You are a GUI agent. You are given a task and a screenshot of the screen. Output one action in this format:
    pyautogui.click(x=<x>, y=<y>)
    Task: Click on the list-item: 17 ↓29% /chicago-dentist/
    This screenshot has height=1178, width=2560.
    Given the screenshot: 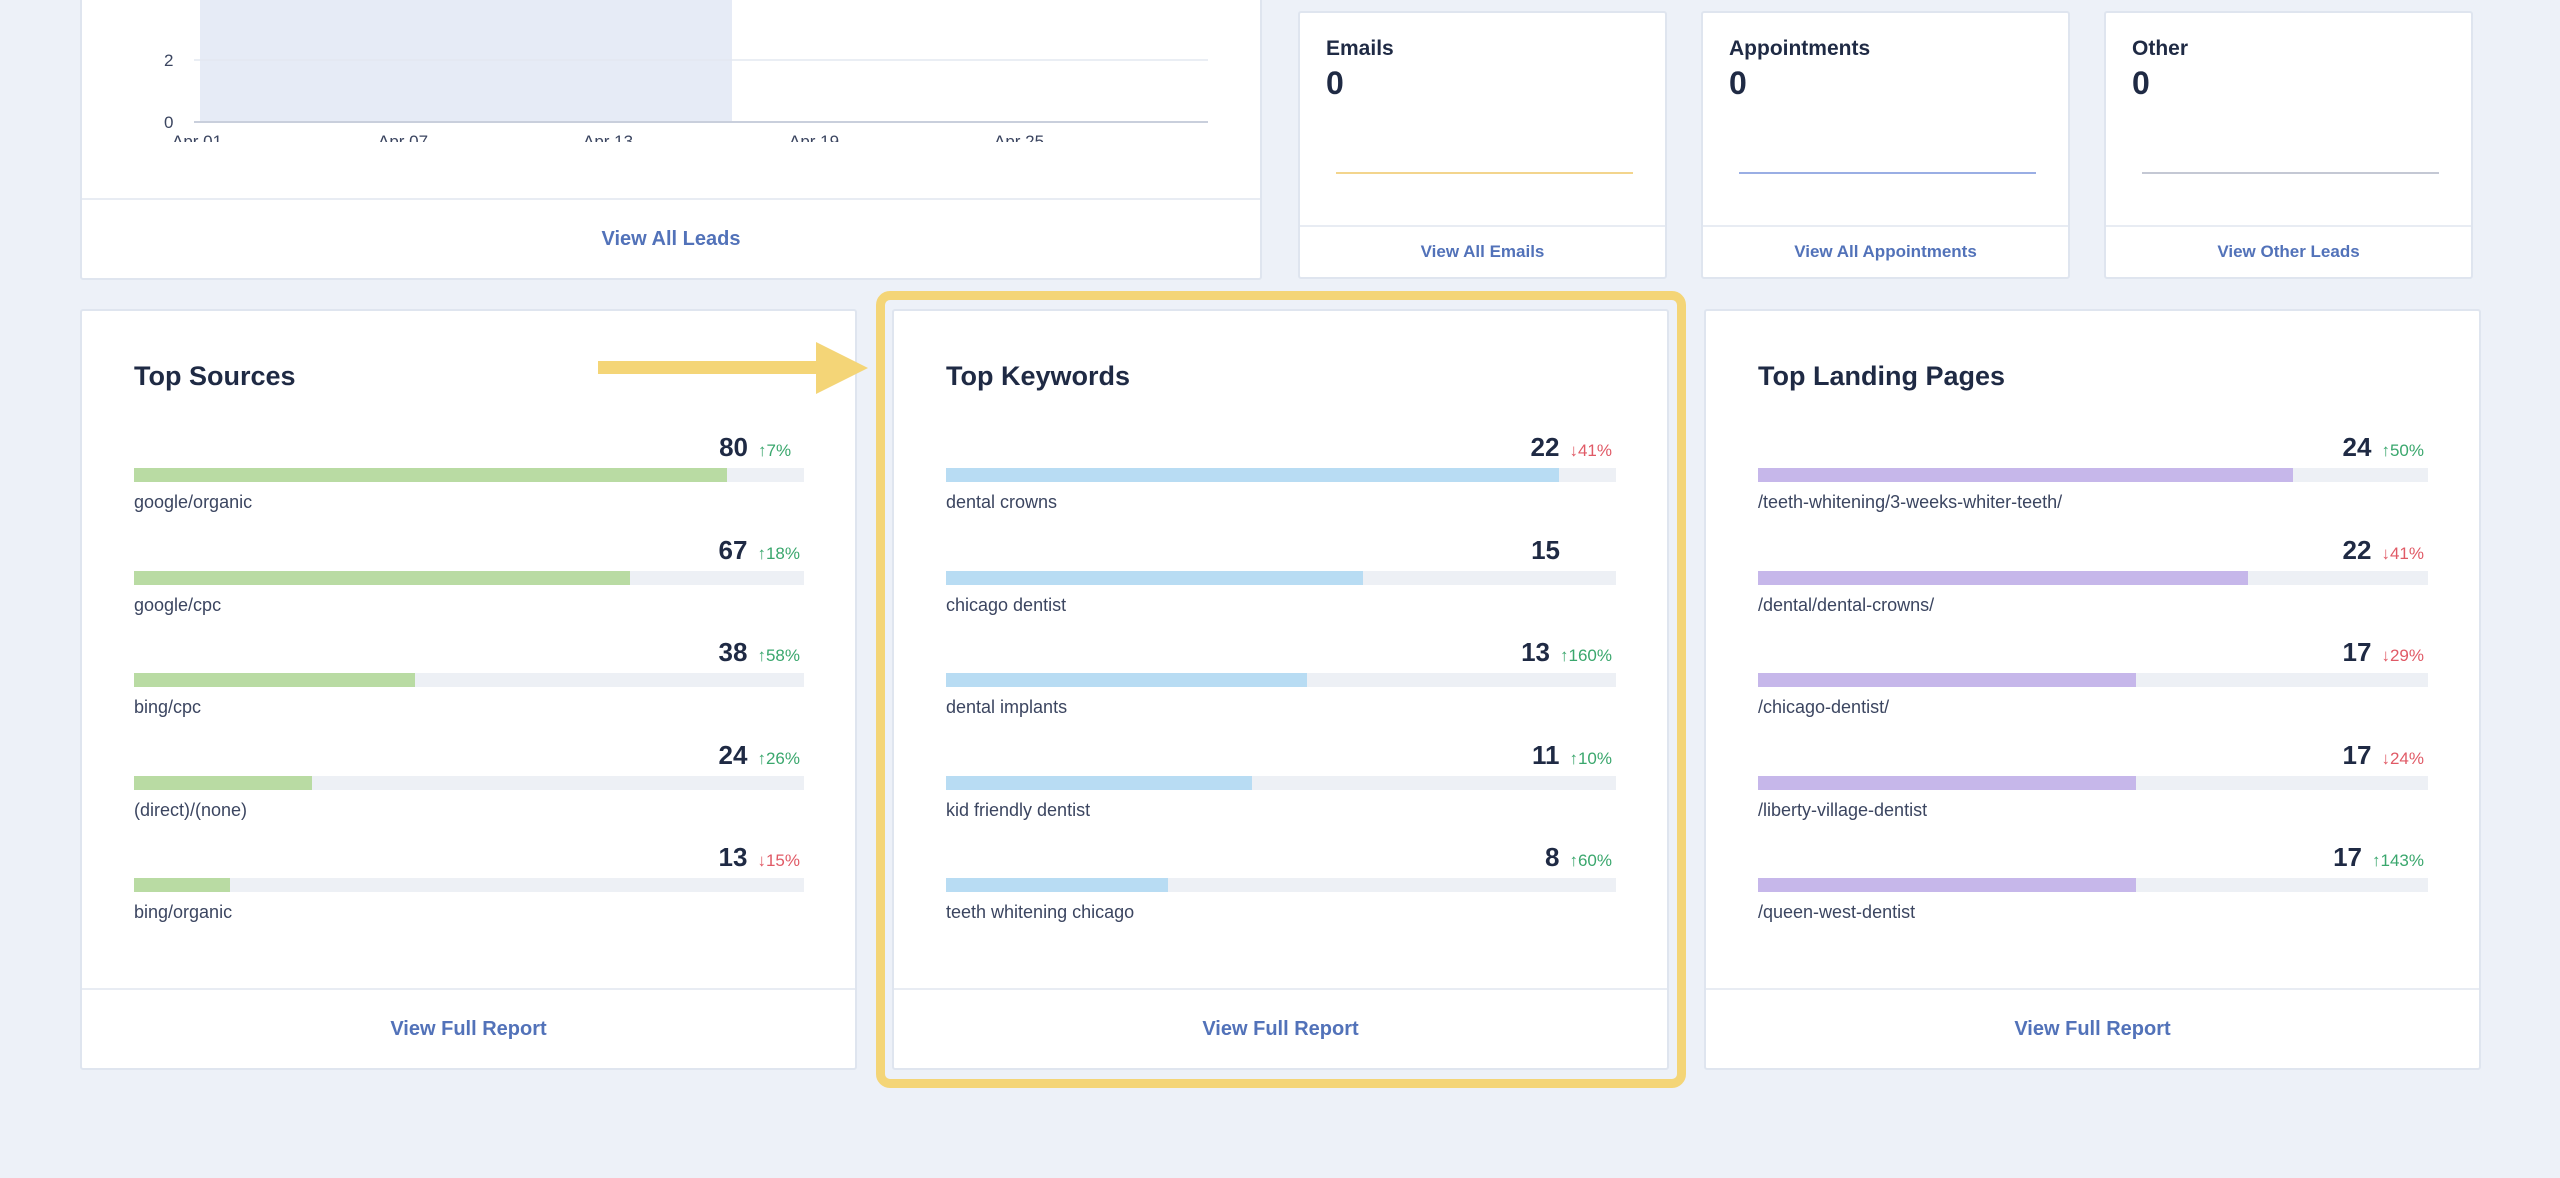 What is the action you would take?
    pyautogui.click(x=2093, y=682)
    